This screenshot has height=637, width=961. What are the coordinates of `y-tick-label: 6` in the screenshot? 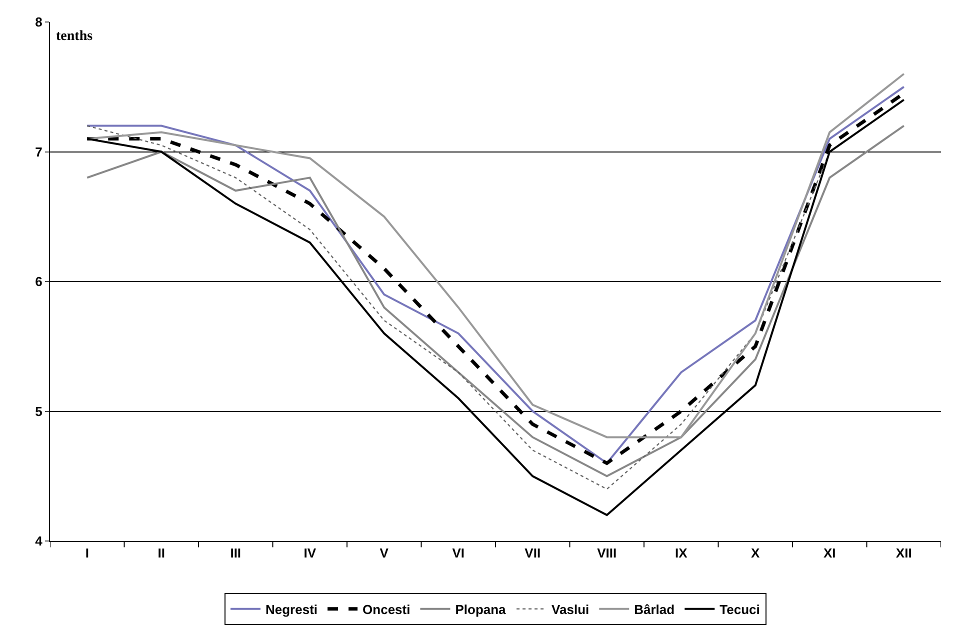 It's located at (38, 282).